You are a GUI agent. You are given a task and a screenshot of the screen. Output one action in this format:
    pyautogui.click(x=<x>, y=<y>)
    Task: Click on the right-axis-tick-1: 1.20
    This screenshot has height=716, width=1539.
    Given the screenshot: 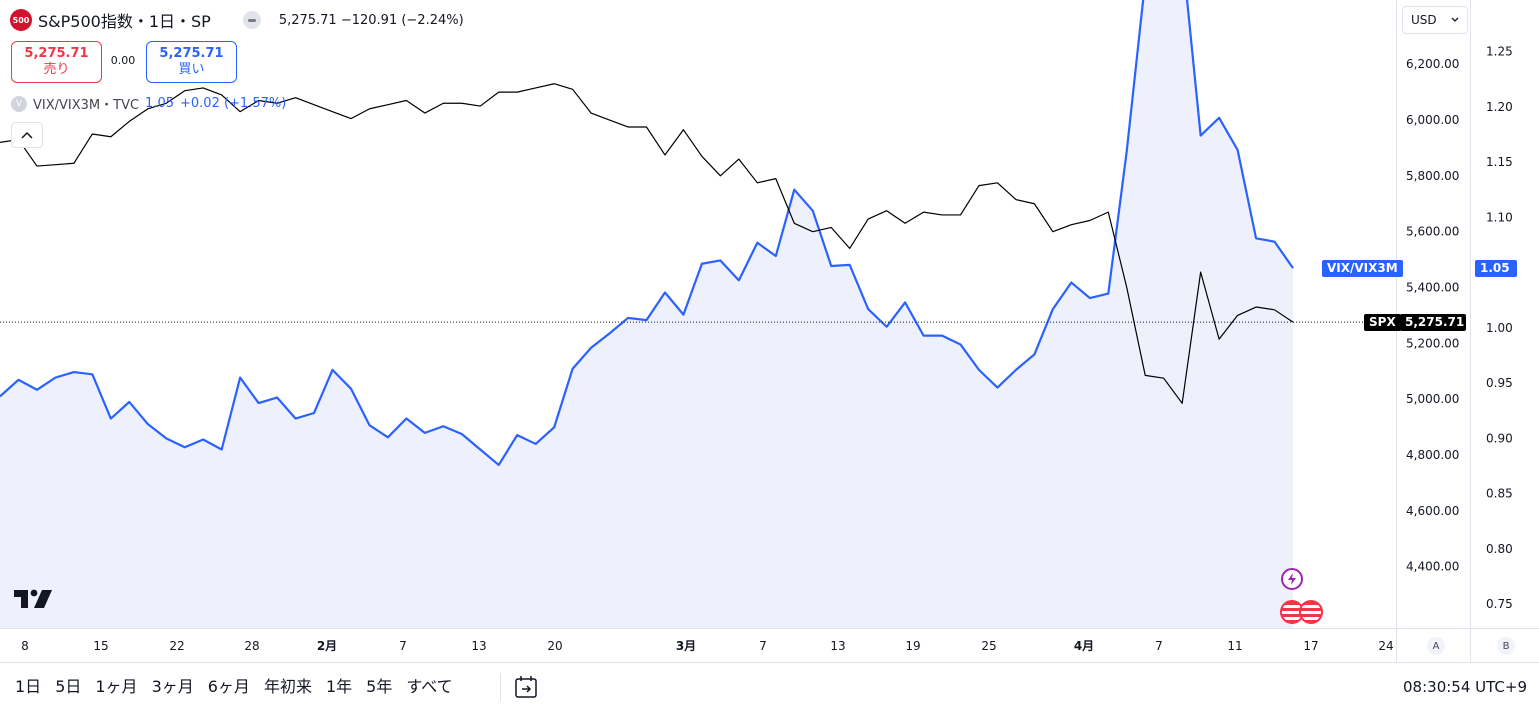 What is the action you would take?
    pyautogui.click(x=1499, y=107)
    